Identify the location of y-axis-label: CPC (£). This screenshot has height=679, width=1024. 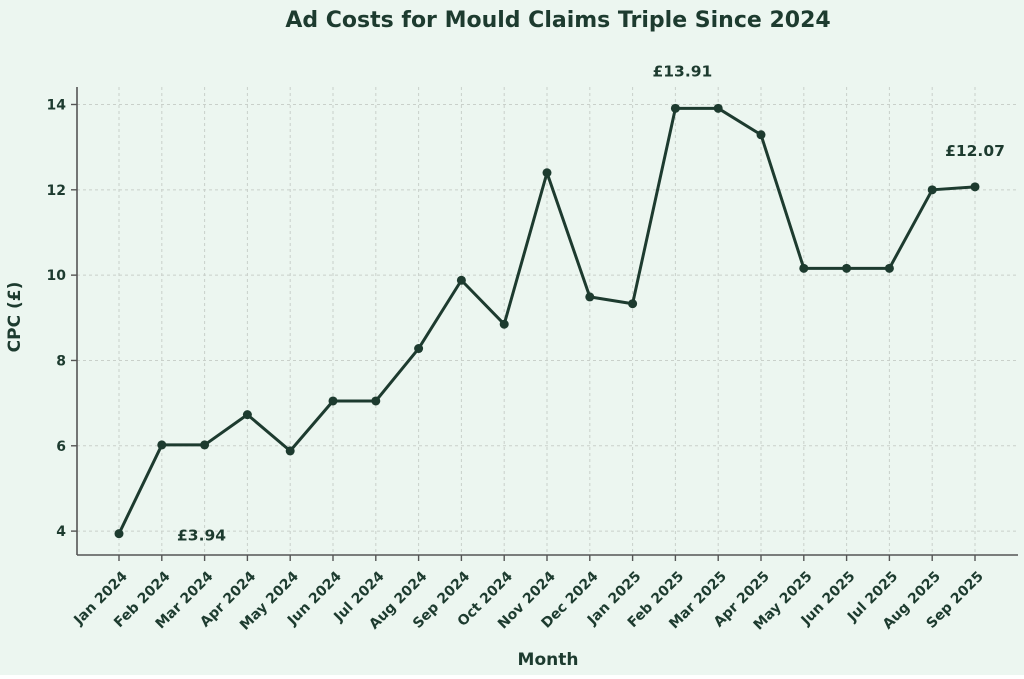
(15, 317).